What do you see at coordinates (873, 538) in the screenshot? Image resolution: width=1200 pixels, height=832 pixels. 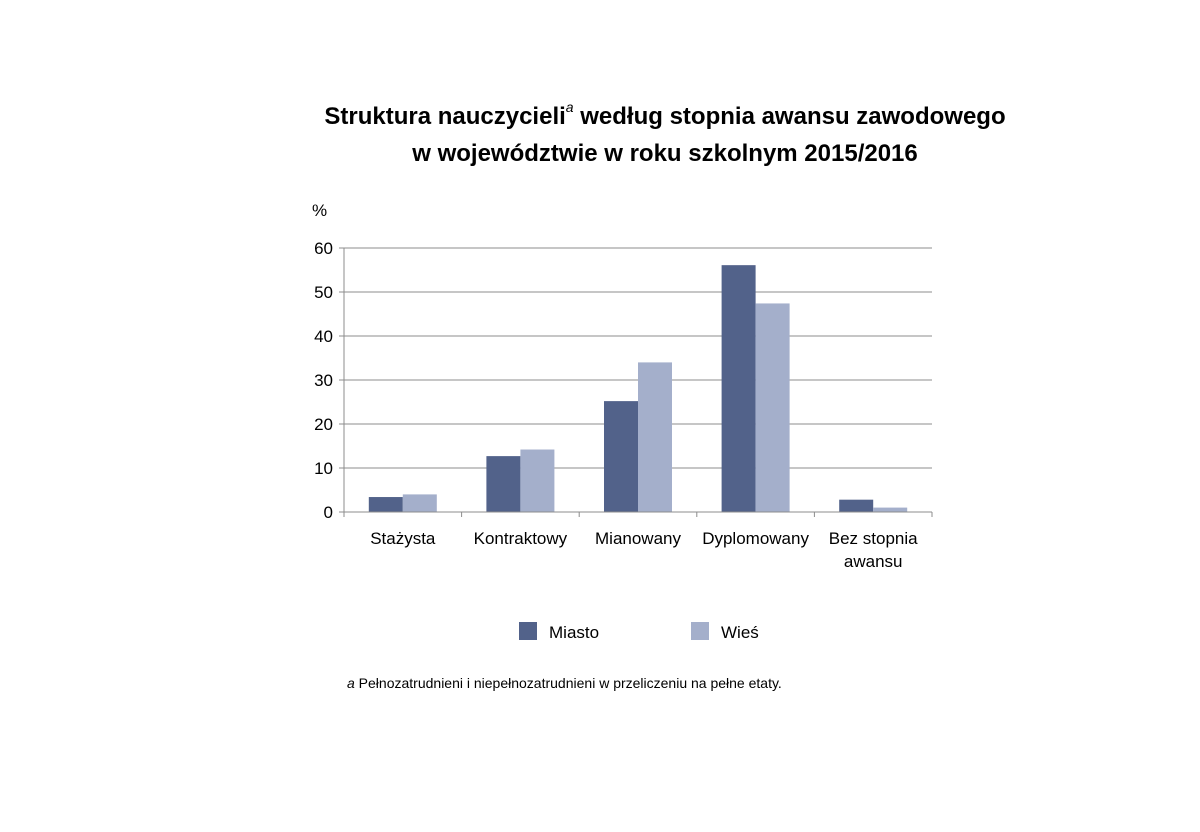 I see `category-label: Bez stopnia` at bounding box center [873, 538].